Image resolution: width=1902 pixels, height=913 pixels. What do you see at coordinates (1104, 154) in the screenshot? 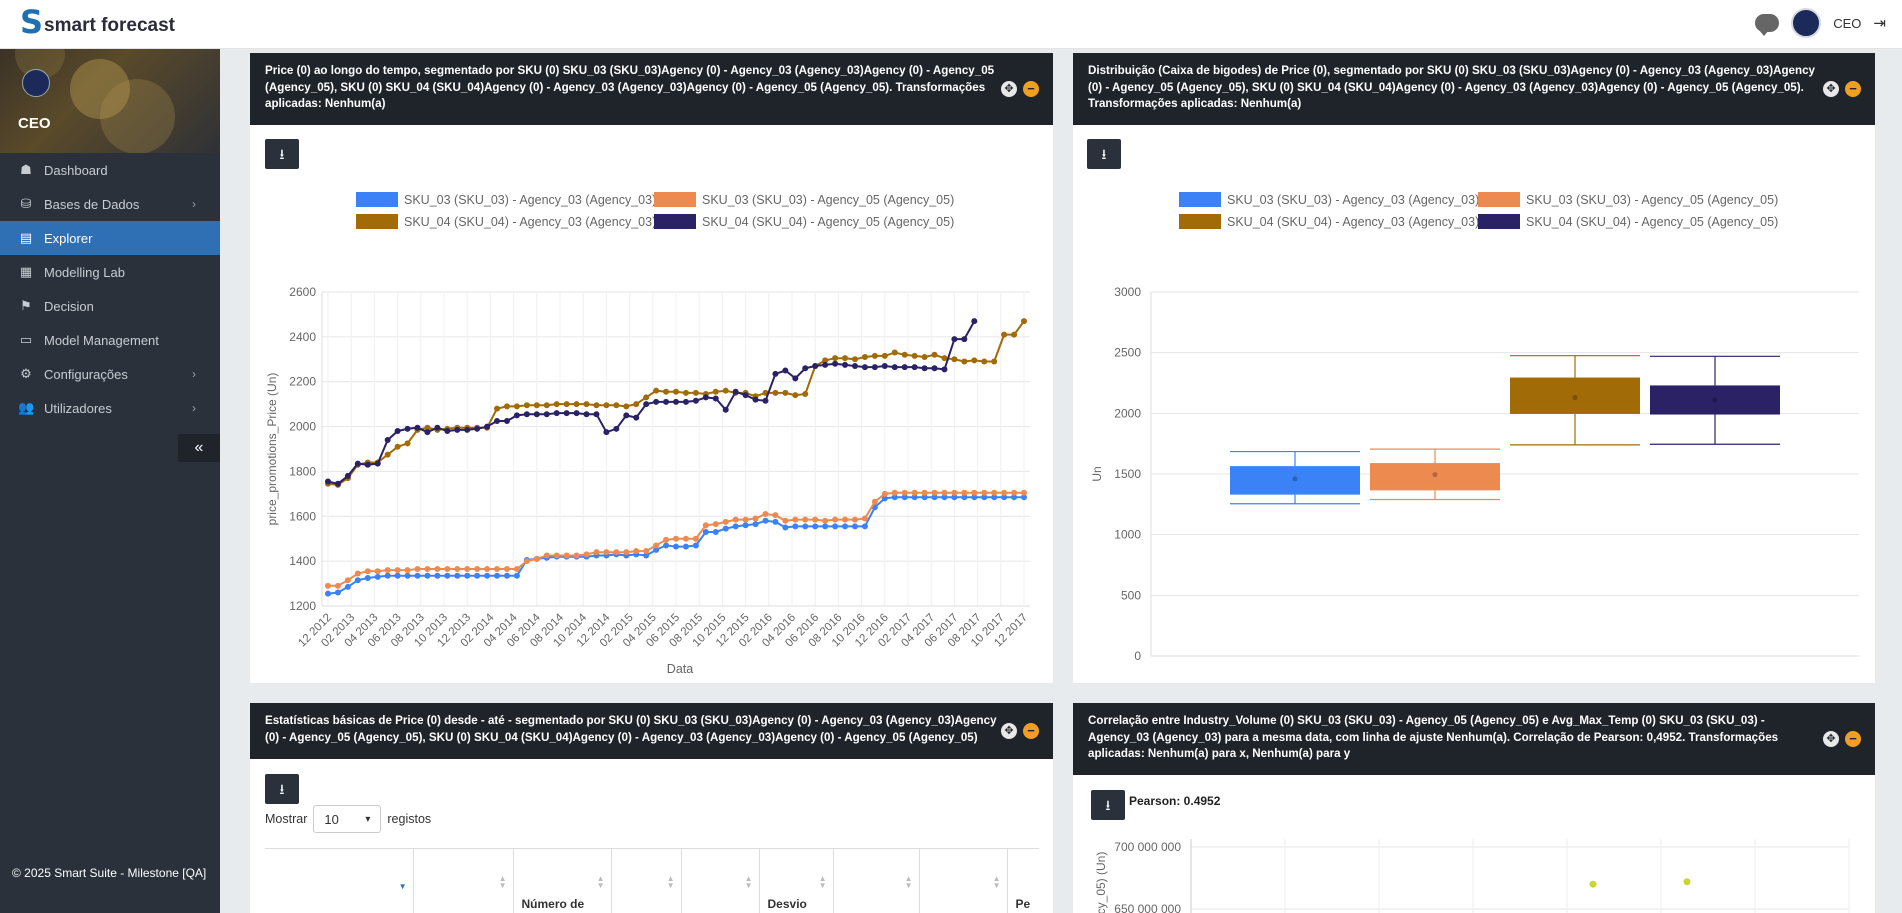
I see `download-button: ⭳` at bounding box center [1104, 154].